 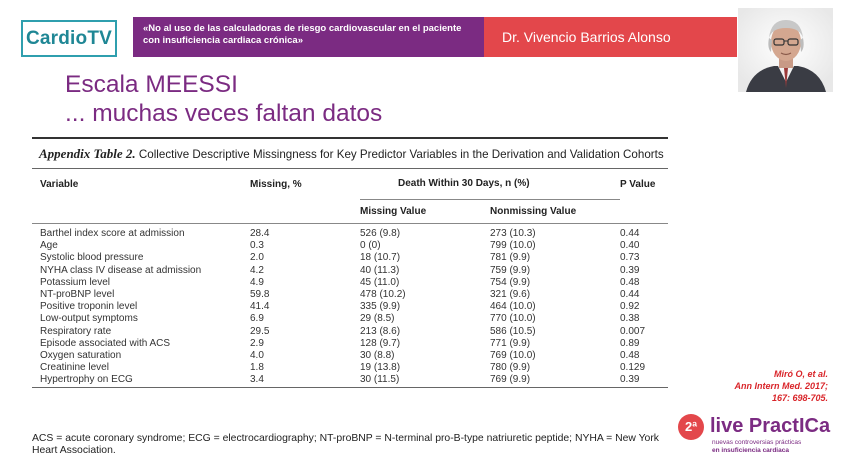 I want to click on cell-missing-value: 30 (11.5), so click(x=380, y=380).